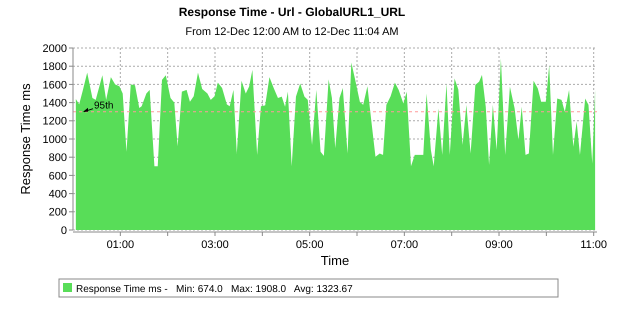 The image size is (624, 318). Describe the element at coordinates (54, 85) in the screenshot. I see `y-tick-label: 1600` at that location.